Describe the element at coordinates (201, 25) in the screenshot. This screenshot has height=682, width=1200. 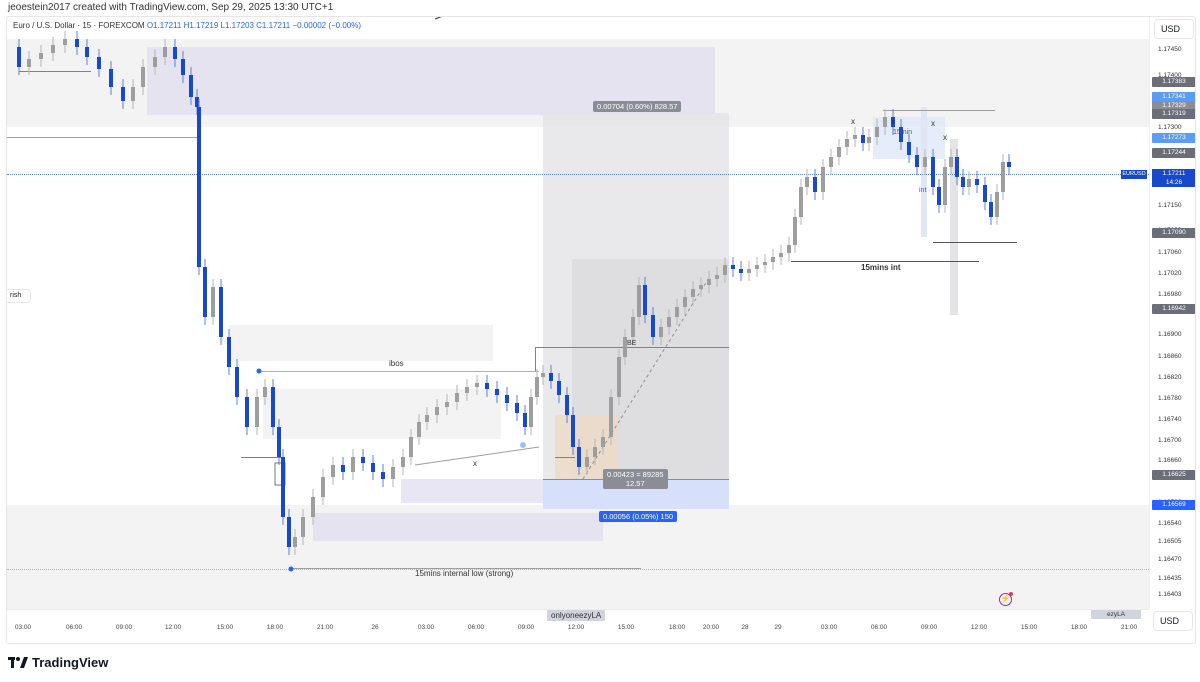
I see `legend-high: H1.17219` at that location.